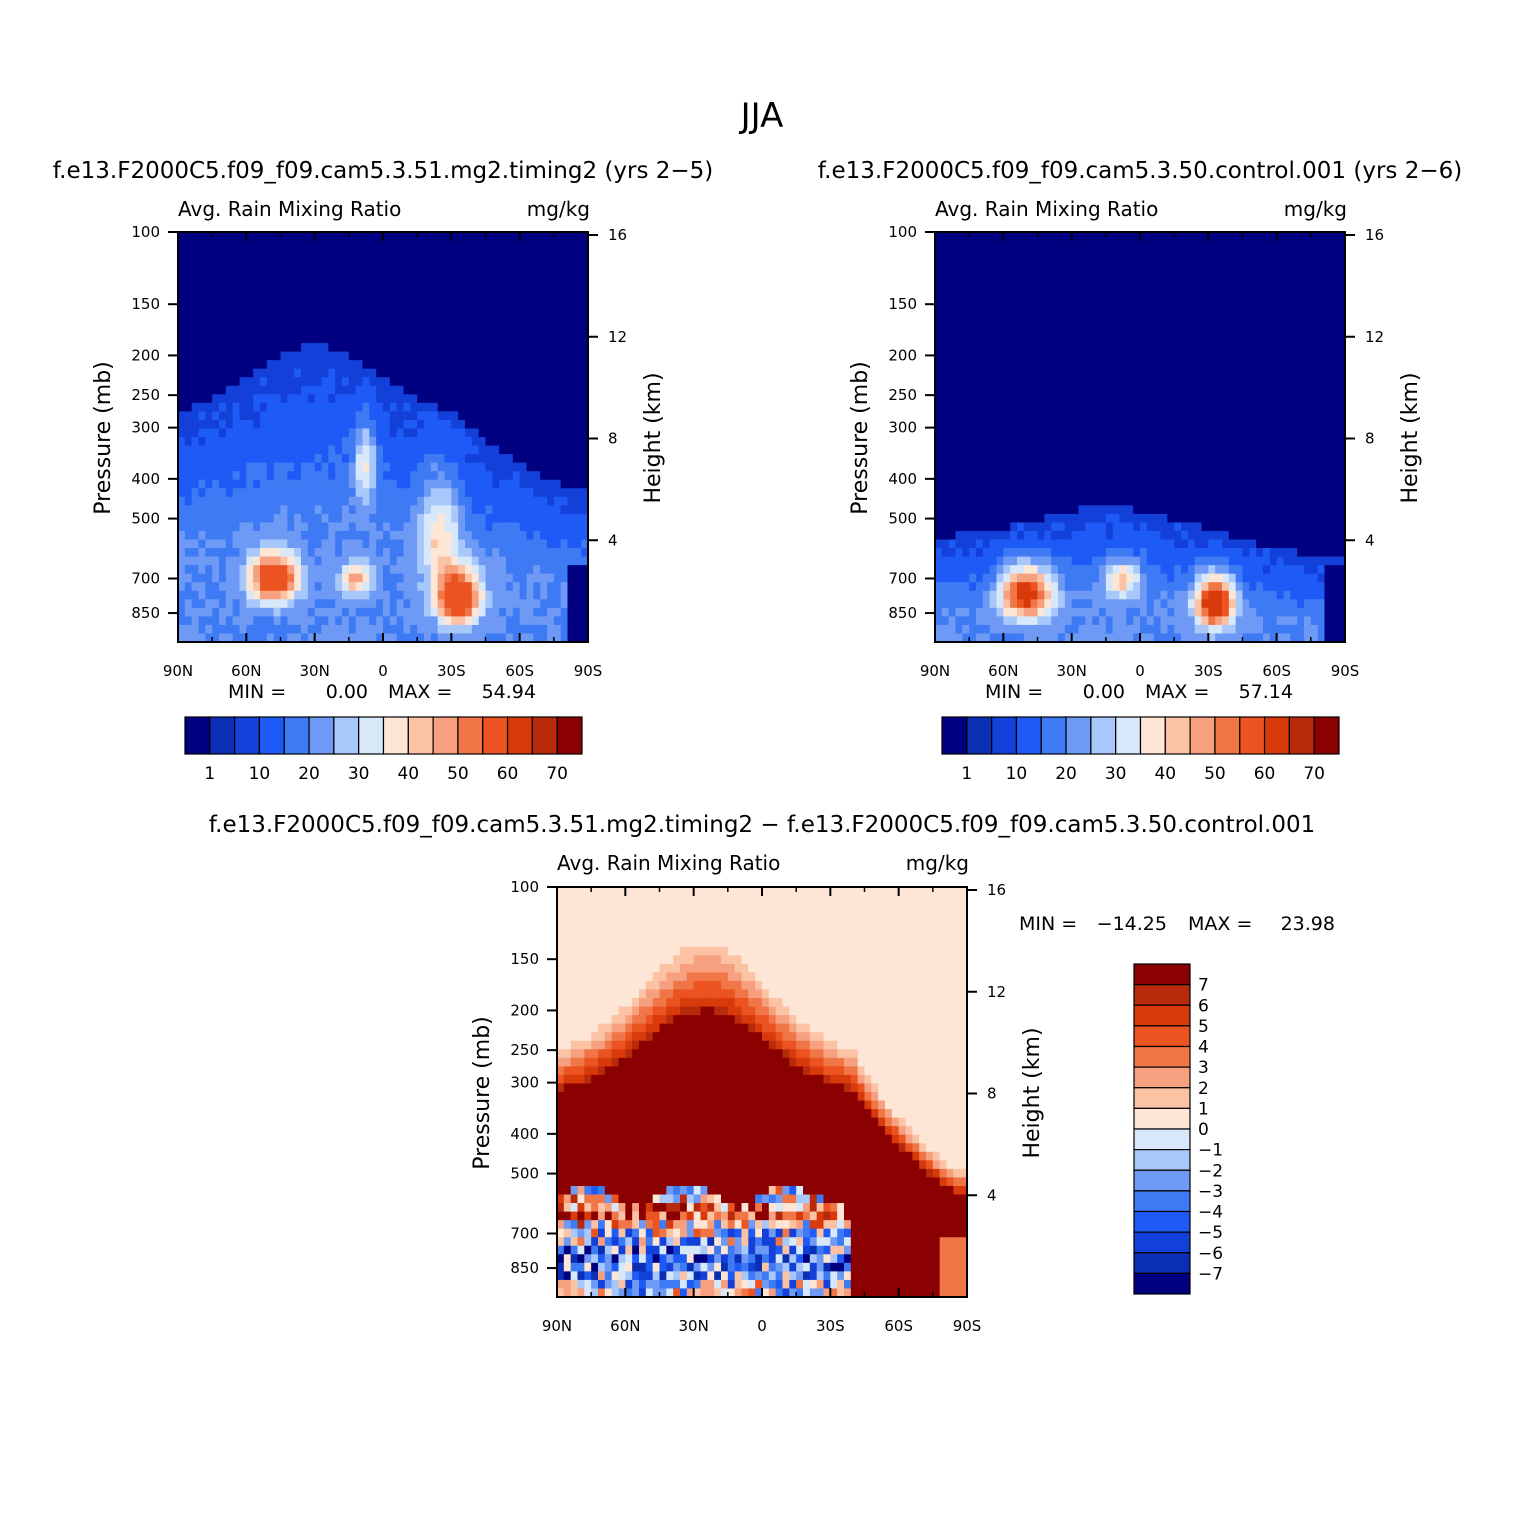 The height and width of the screenshot is (1524, 1524). I want to click on y-tick-label: 200, so click(145, 355).